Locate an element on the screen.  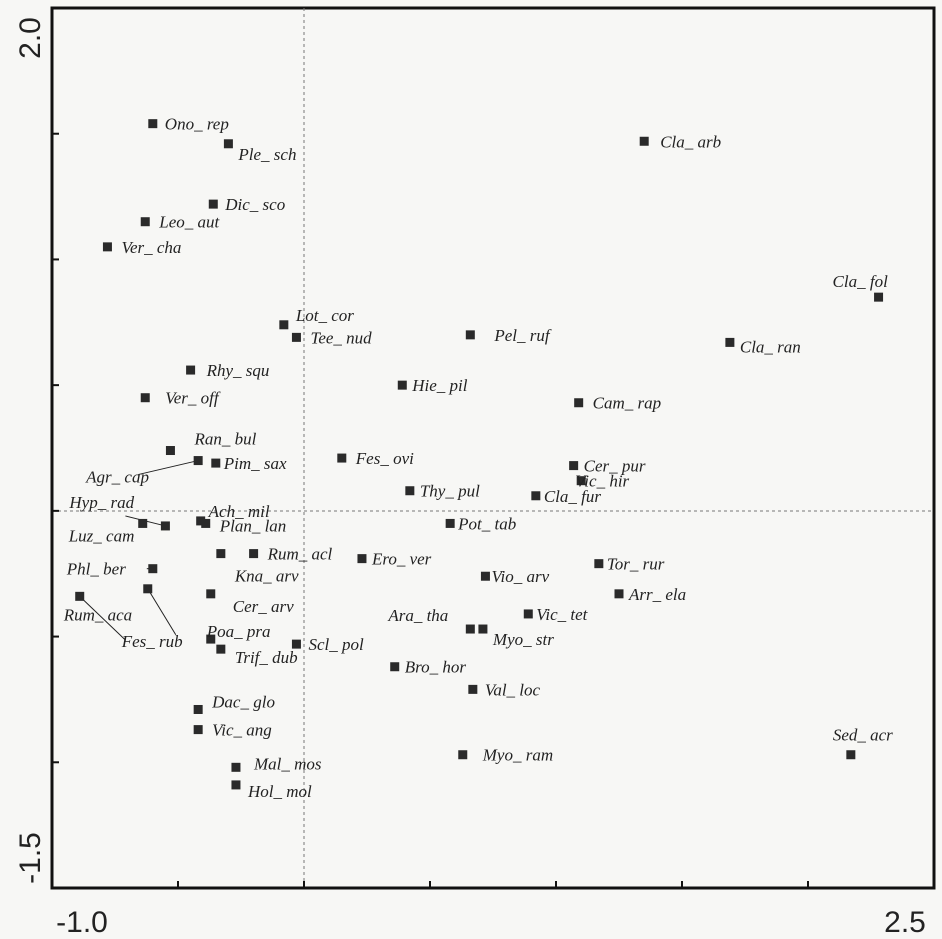
point-label: Phl_ ber is located at coordinates (96, 569).